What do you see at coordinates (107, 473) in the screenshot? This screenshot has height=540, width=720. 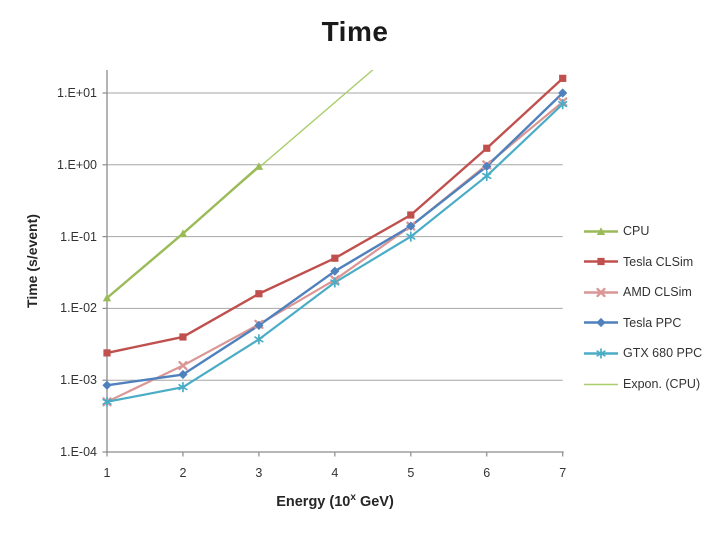 I see `x-tick-label: 1` at bounding box center [107, 473].